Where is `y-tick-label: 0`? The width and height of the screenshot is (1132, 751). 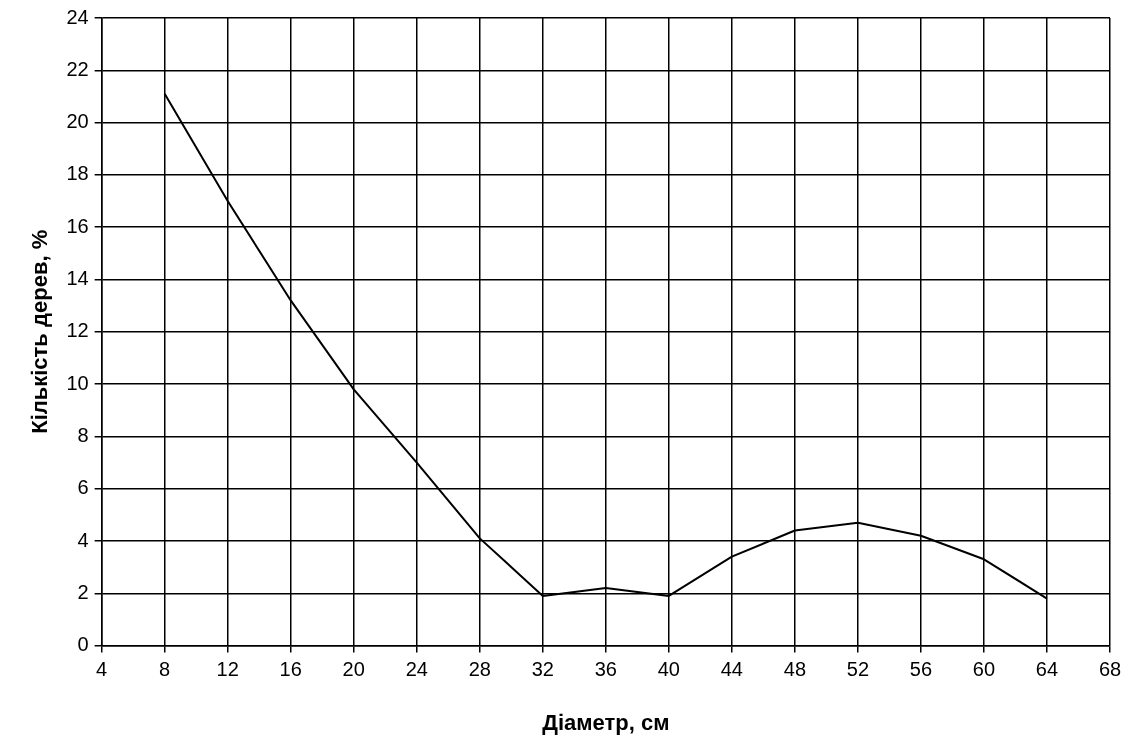
y-tick-label: 0 is located at coordinates (83, 644).